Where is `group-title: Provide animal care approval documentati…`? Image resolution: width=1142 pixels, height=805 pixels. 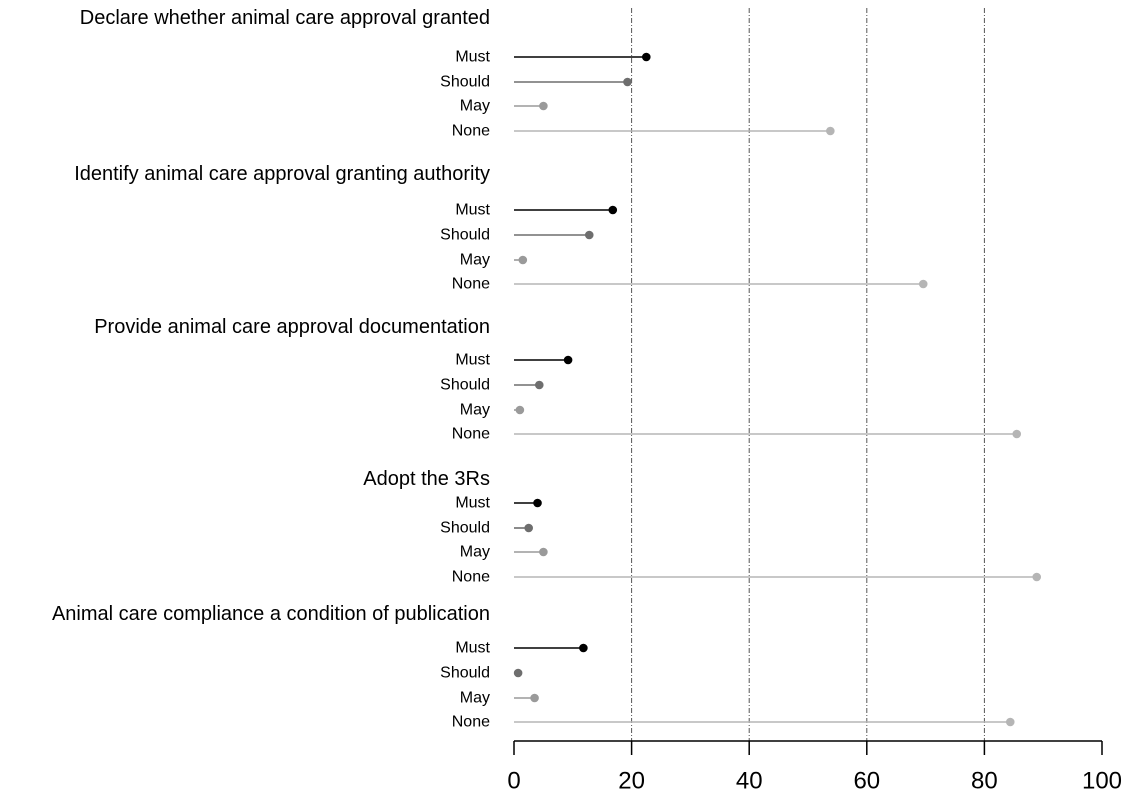 group-title: Provide animal care approval documentati… is located at coordinates (292, 327).